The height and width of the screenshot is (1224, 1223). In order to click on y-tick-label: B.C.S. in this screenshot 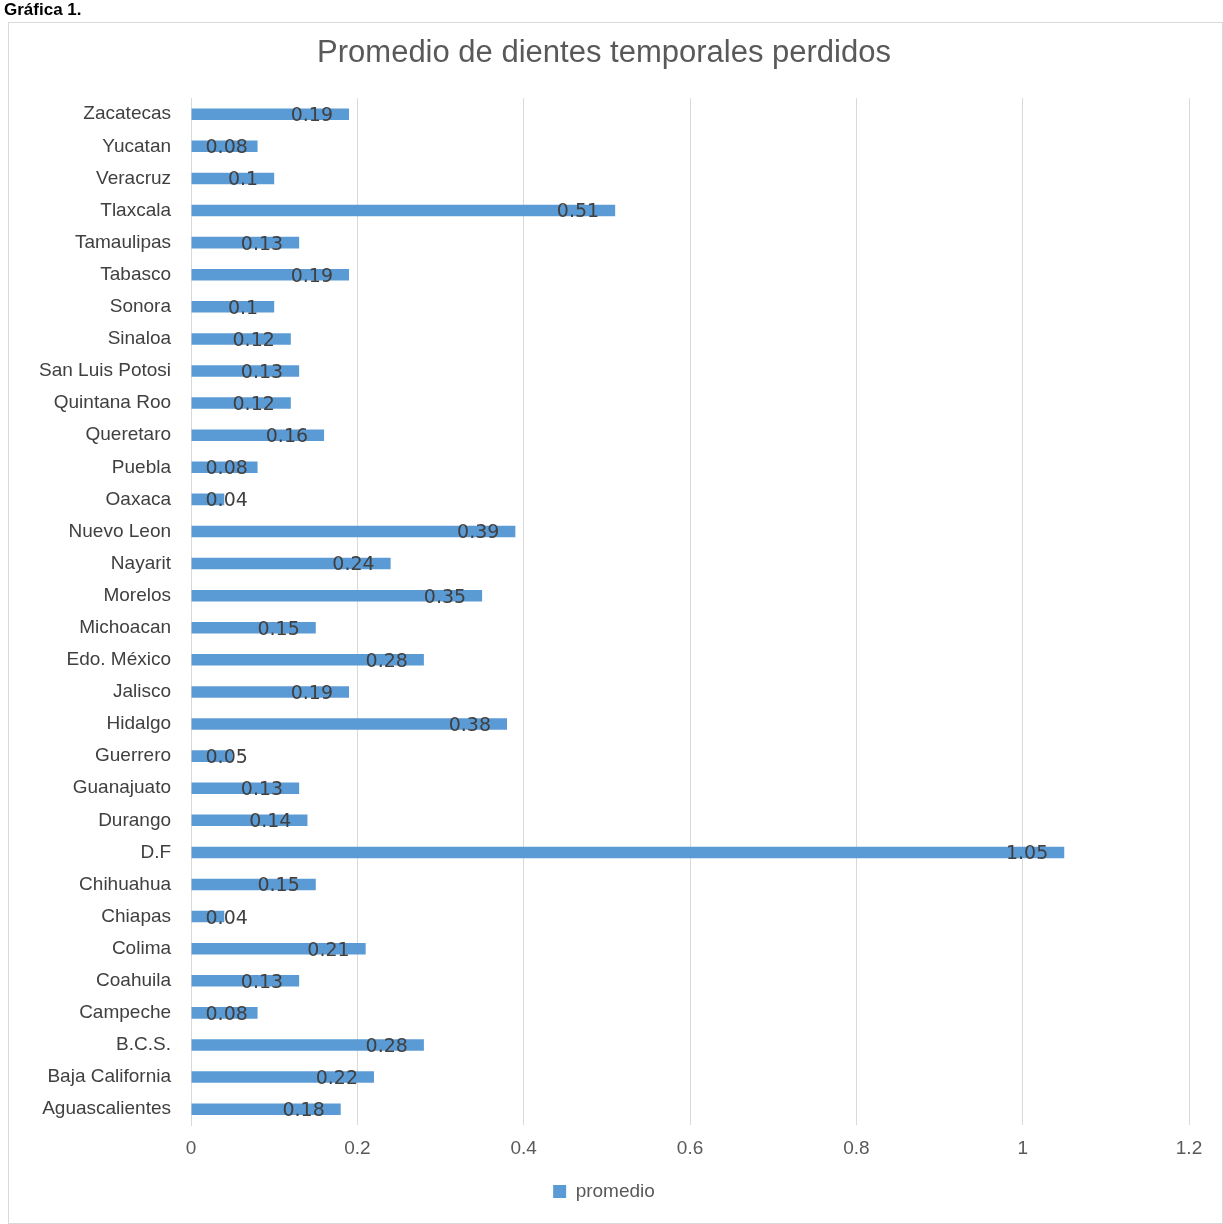, I will do `click(144, 1044)`.